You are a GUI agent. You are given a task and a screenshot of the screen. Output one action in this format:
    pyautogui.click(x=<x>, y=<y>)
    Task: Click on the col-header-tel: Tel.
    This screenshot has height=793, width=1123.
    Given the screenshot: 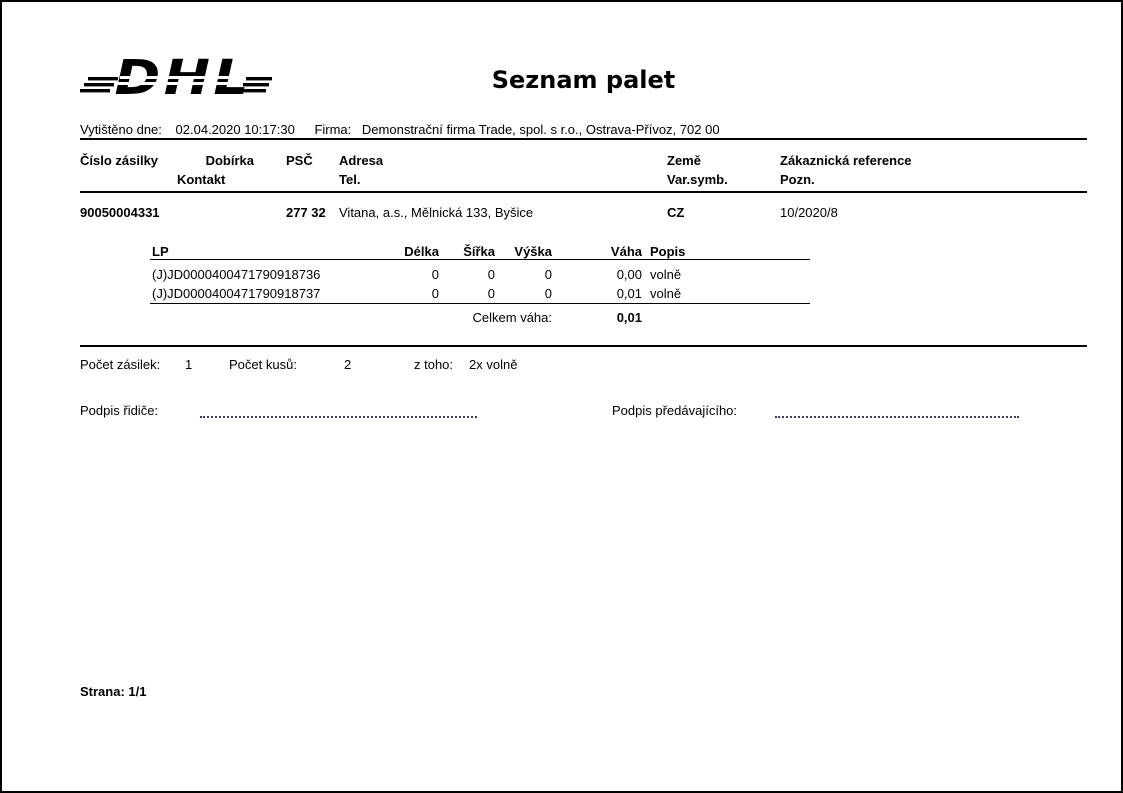 What is the action you would take?
    pyautogui.click(x=350, y=179)
    